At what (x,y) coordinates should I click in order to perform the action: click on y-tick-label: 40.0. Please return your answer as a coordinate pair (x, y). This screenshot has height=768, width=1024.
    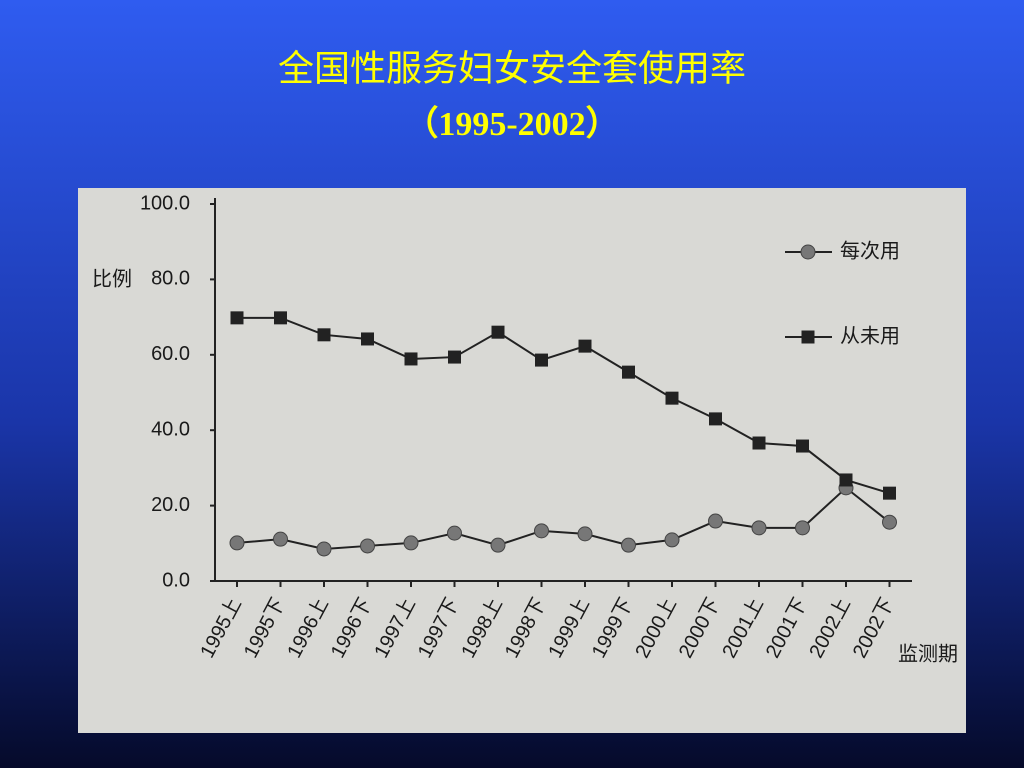
    Looking at the image, I should click on (170, 429).